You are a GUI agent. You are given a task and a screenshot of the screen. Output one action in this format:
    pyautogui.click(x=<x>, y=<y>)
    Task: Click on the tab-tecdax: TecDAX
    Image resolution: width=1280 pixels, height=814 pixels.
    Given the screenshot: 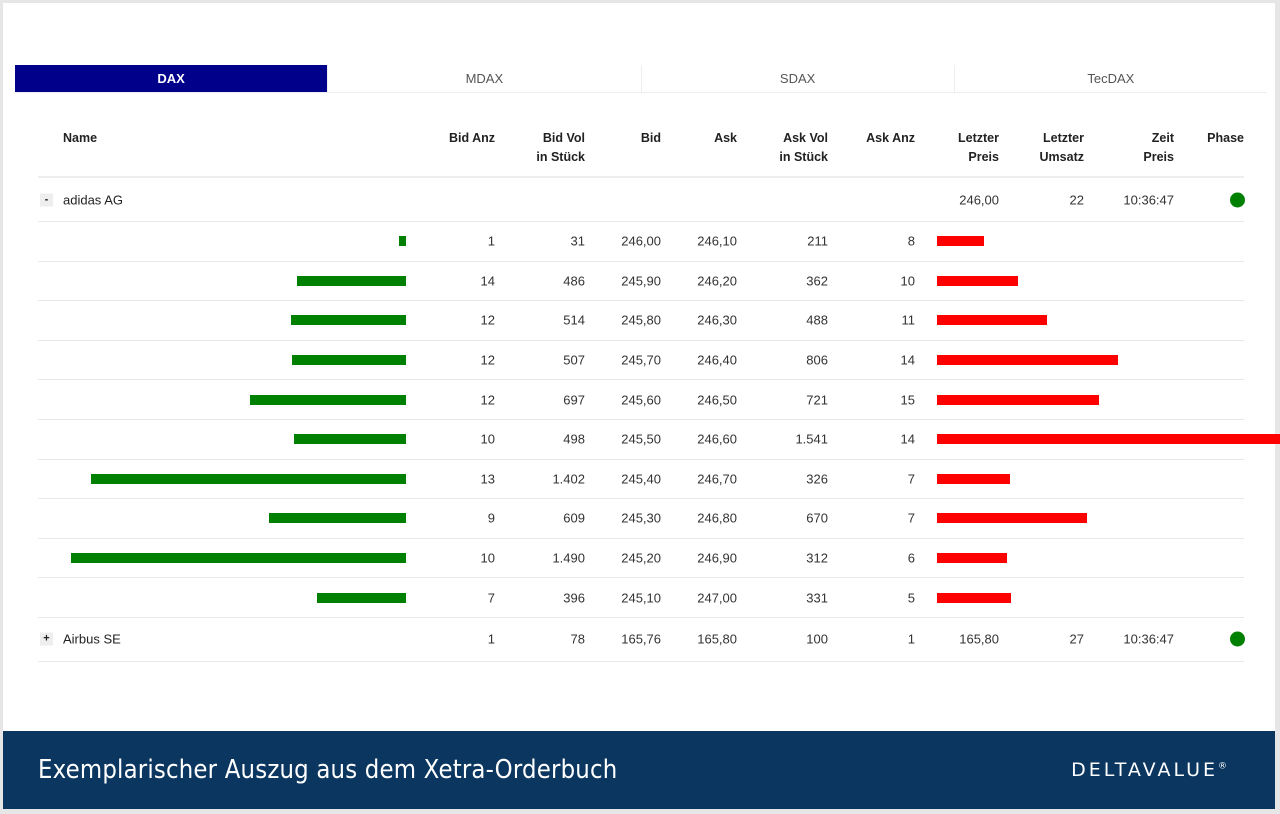 What is the action you would take?
    pyautogui.click(x=1111, y=78)
    